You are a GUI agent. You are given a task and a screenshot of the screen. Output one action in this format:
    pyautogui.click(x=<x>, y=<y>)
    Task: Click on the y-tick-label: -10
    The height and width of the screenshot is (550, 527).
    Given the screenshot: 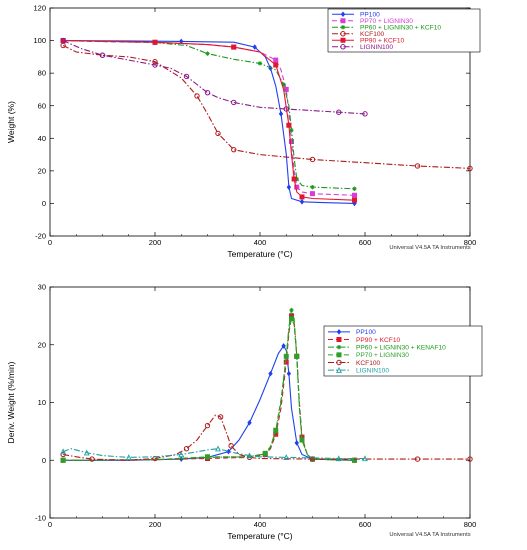 What is the action you would take?
    pyautogui.click(x=40, y=518)
    